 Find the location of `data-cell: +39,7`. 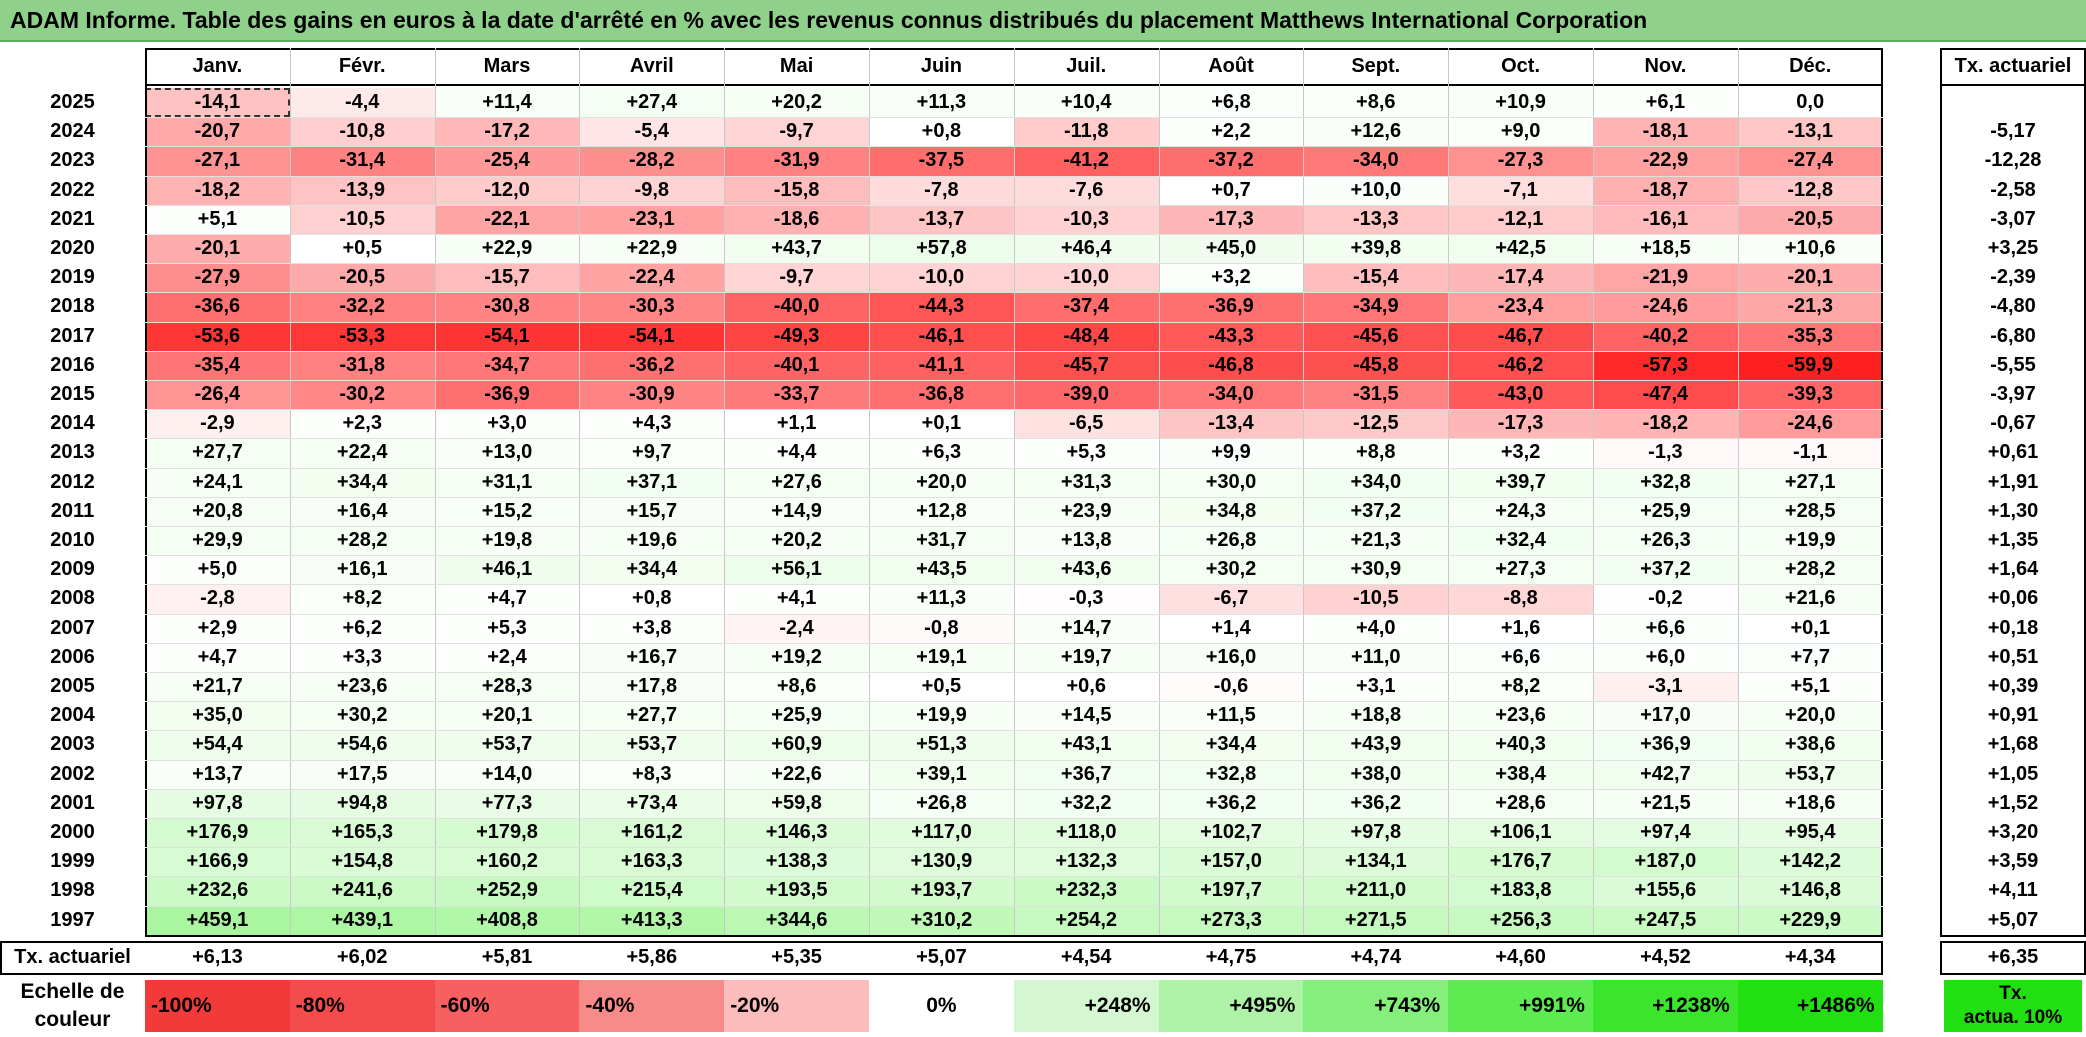

data-cell: +39,7 is located at coordinates (1520, 482).